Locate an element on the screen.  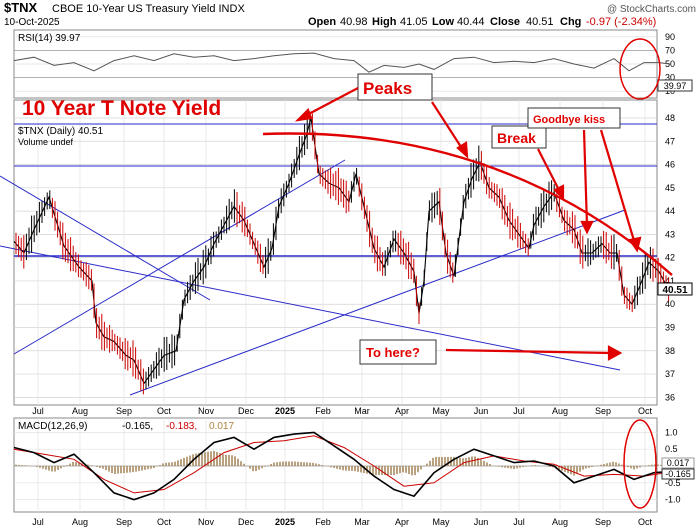
price-tick-labels: 36 37 38 39 40 41 42 43 44 45 46 47 48 is located at coordinates (670, 257).